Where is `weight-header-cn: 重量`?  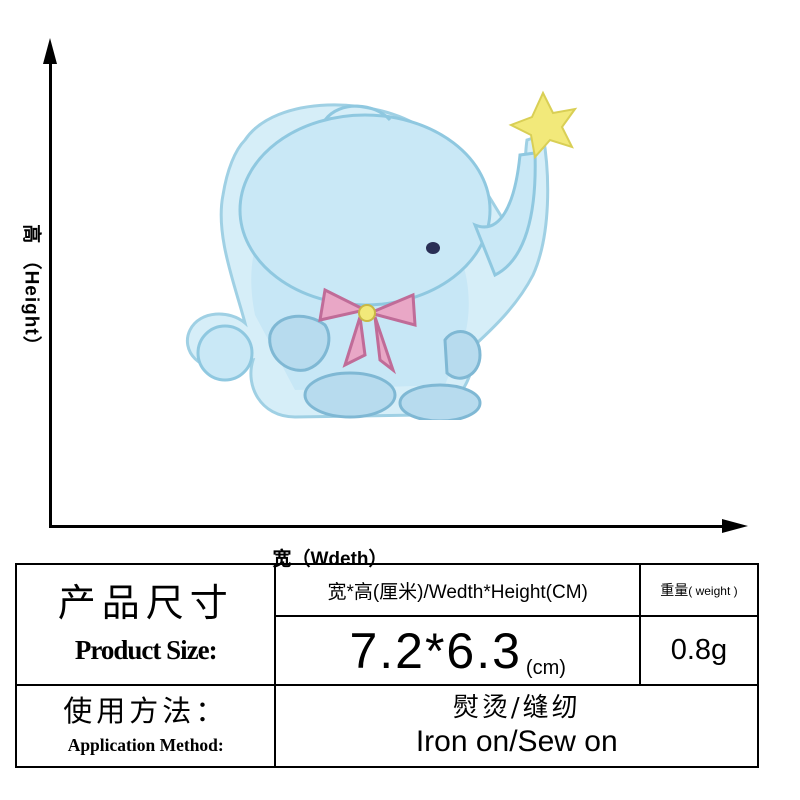
weight-header-cn: 重量 is located at coordinates (674, 590).